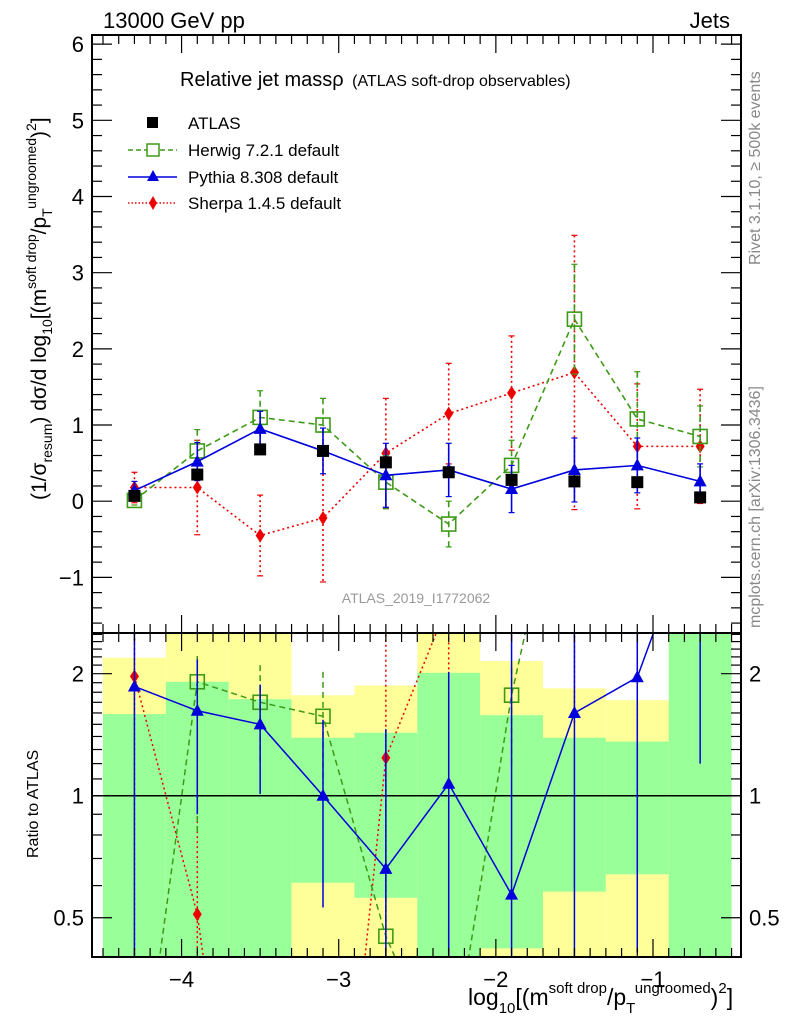 The width and height of the screenshot is (786, 1024). I want to click on y-tick-label: 0, so click(78, 501).